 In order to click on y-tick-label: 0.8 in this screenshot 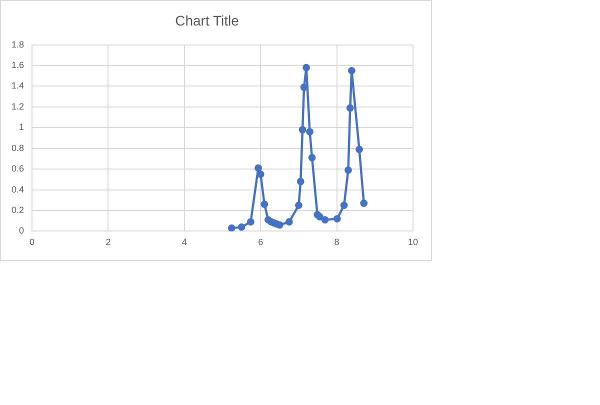, I will do `click(17, 147)`.